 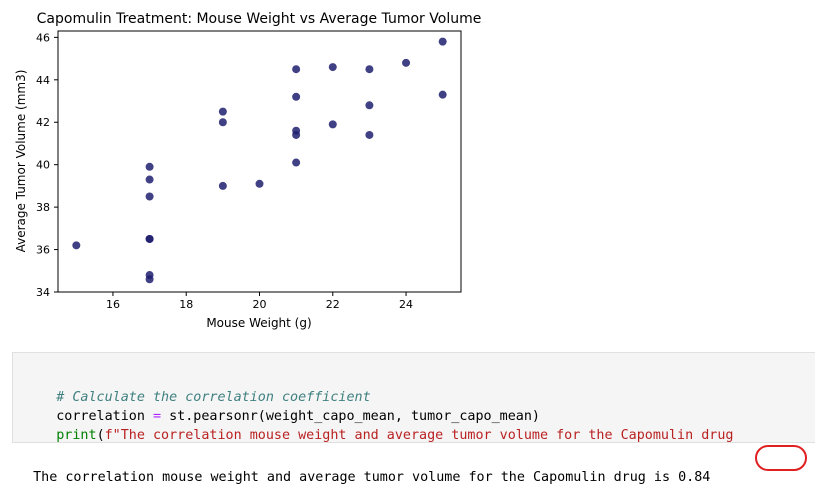 What do you see at coordinates (694, 477) in the screenshot?
I see `output-value: 0.84` at bounding box center [694, 477].